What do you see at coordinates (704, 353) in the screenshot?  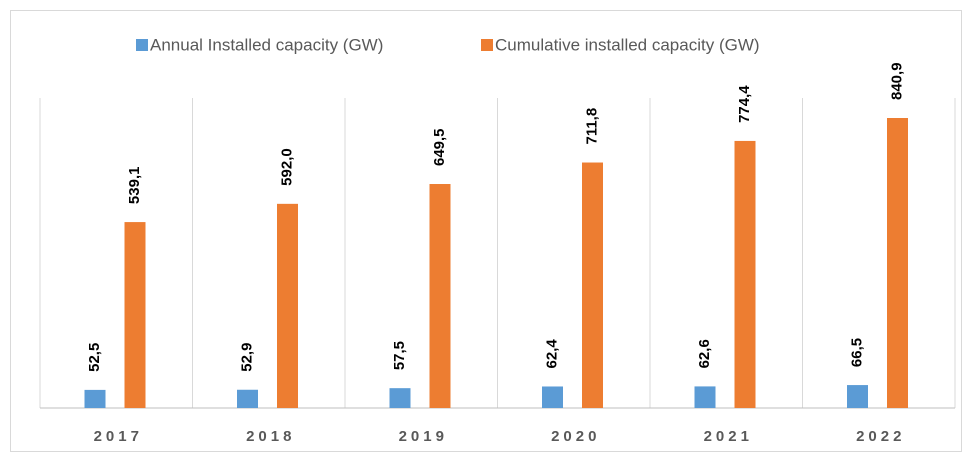 I see `data-label: 62,6` at bounding box center [704, 353].